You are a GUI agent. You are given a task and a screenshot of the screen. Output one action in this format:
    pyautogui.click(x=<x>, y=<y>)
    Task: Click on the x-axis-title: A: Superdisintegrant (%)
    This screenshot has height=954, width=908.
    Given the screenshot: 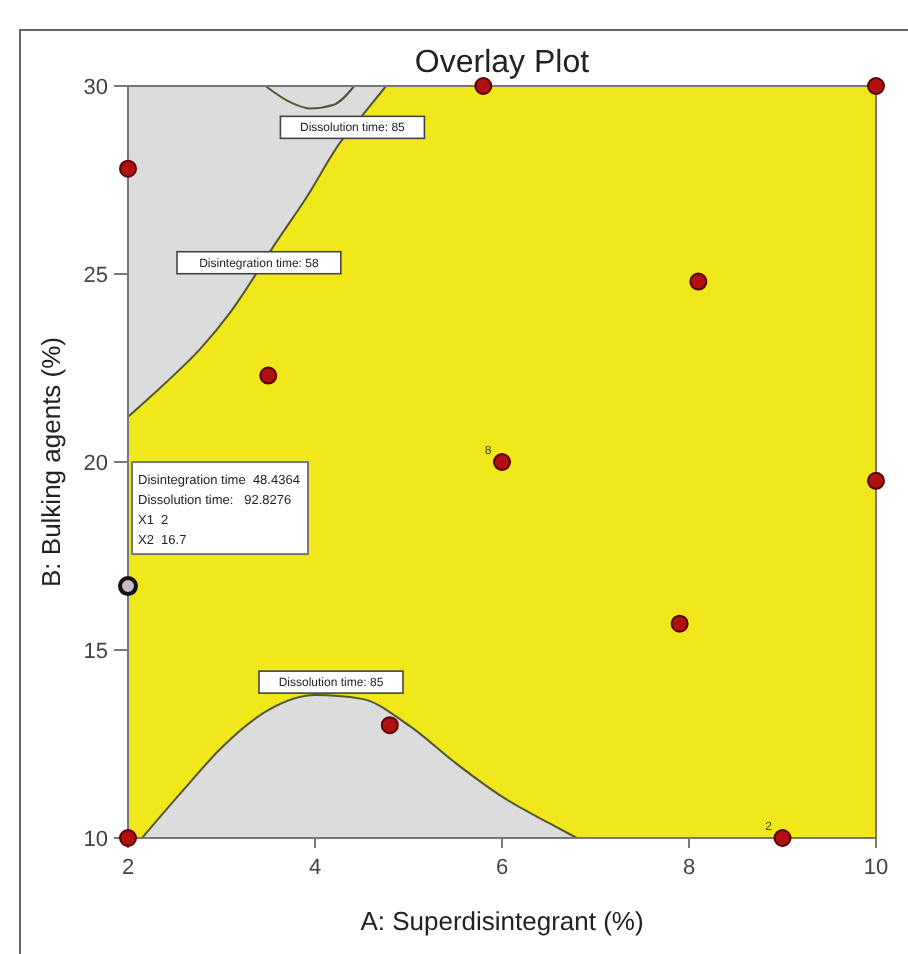 What is the action you would take?
    pyautogui.click(x=502, y=921)
    